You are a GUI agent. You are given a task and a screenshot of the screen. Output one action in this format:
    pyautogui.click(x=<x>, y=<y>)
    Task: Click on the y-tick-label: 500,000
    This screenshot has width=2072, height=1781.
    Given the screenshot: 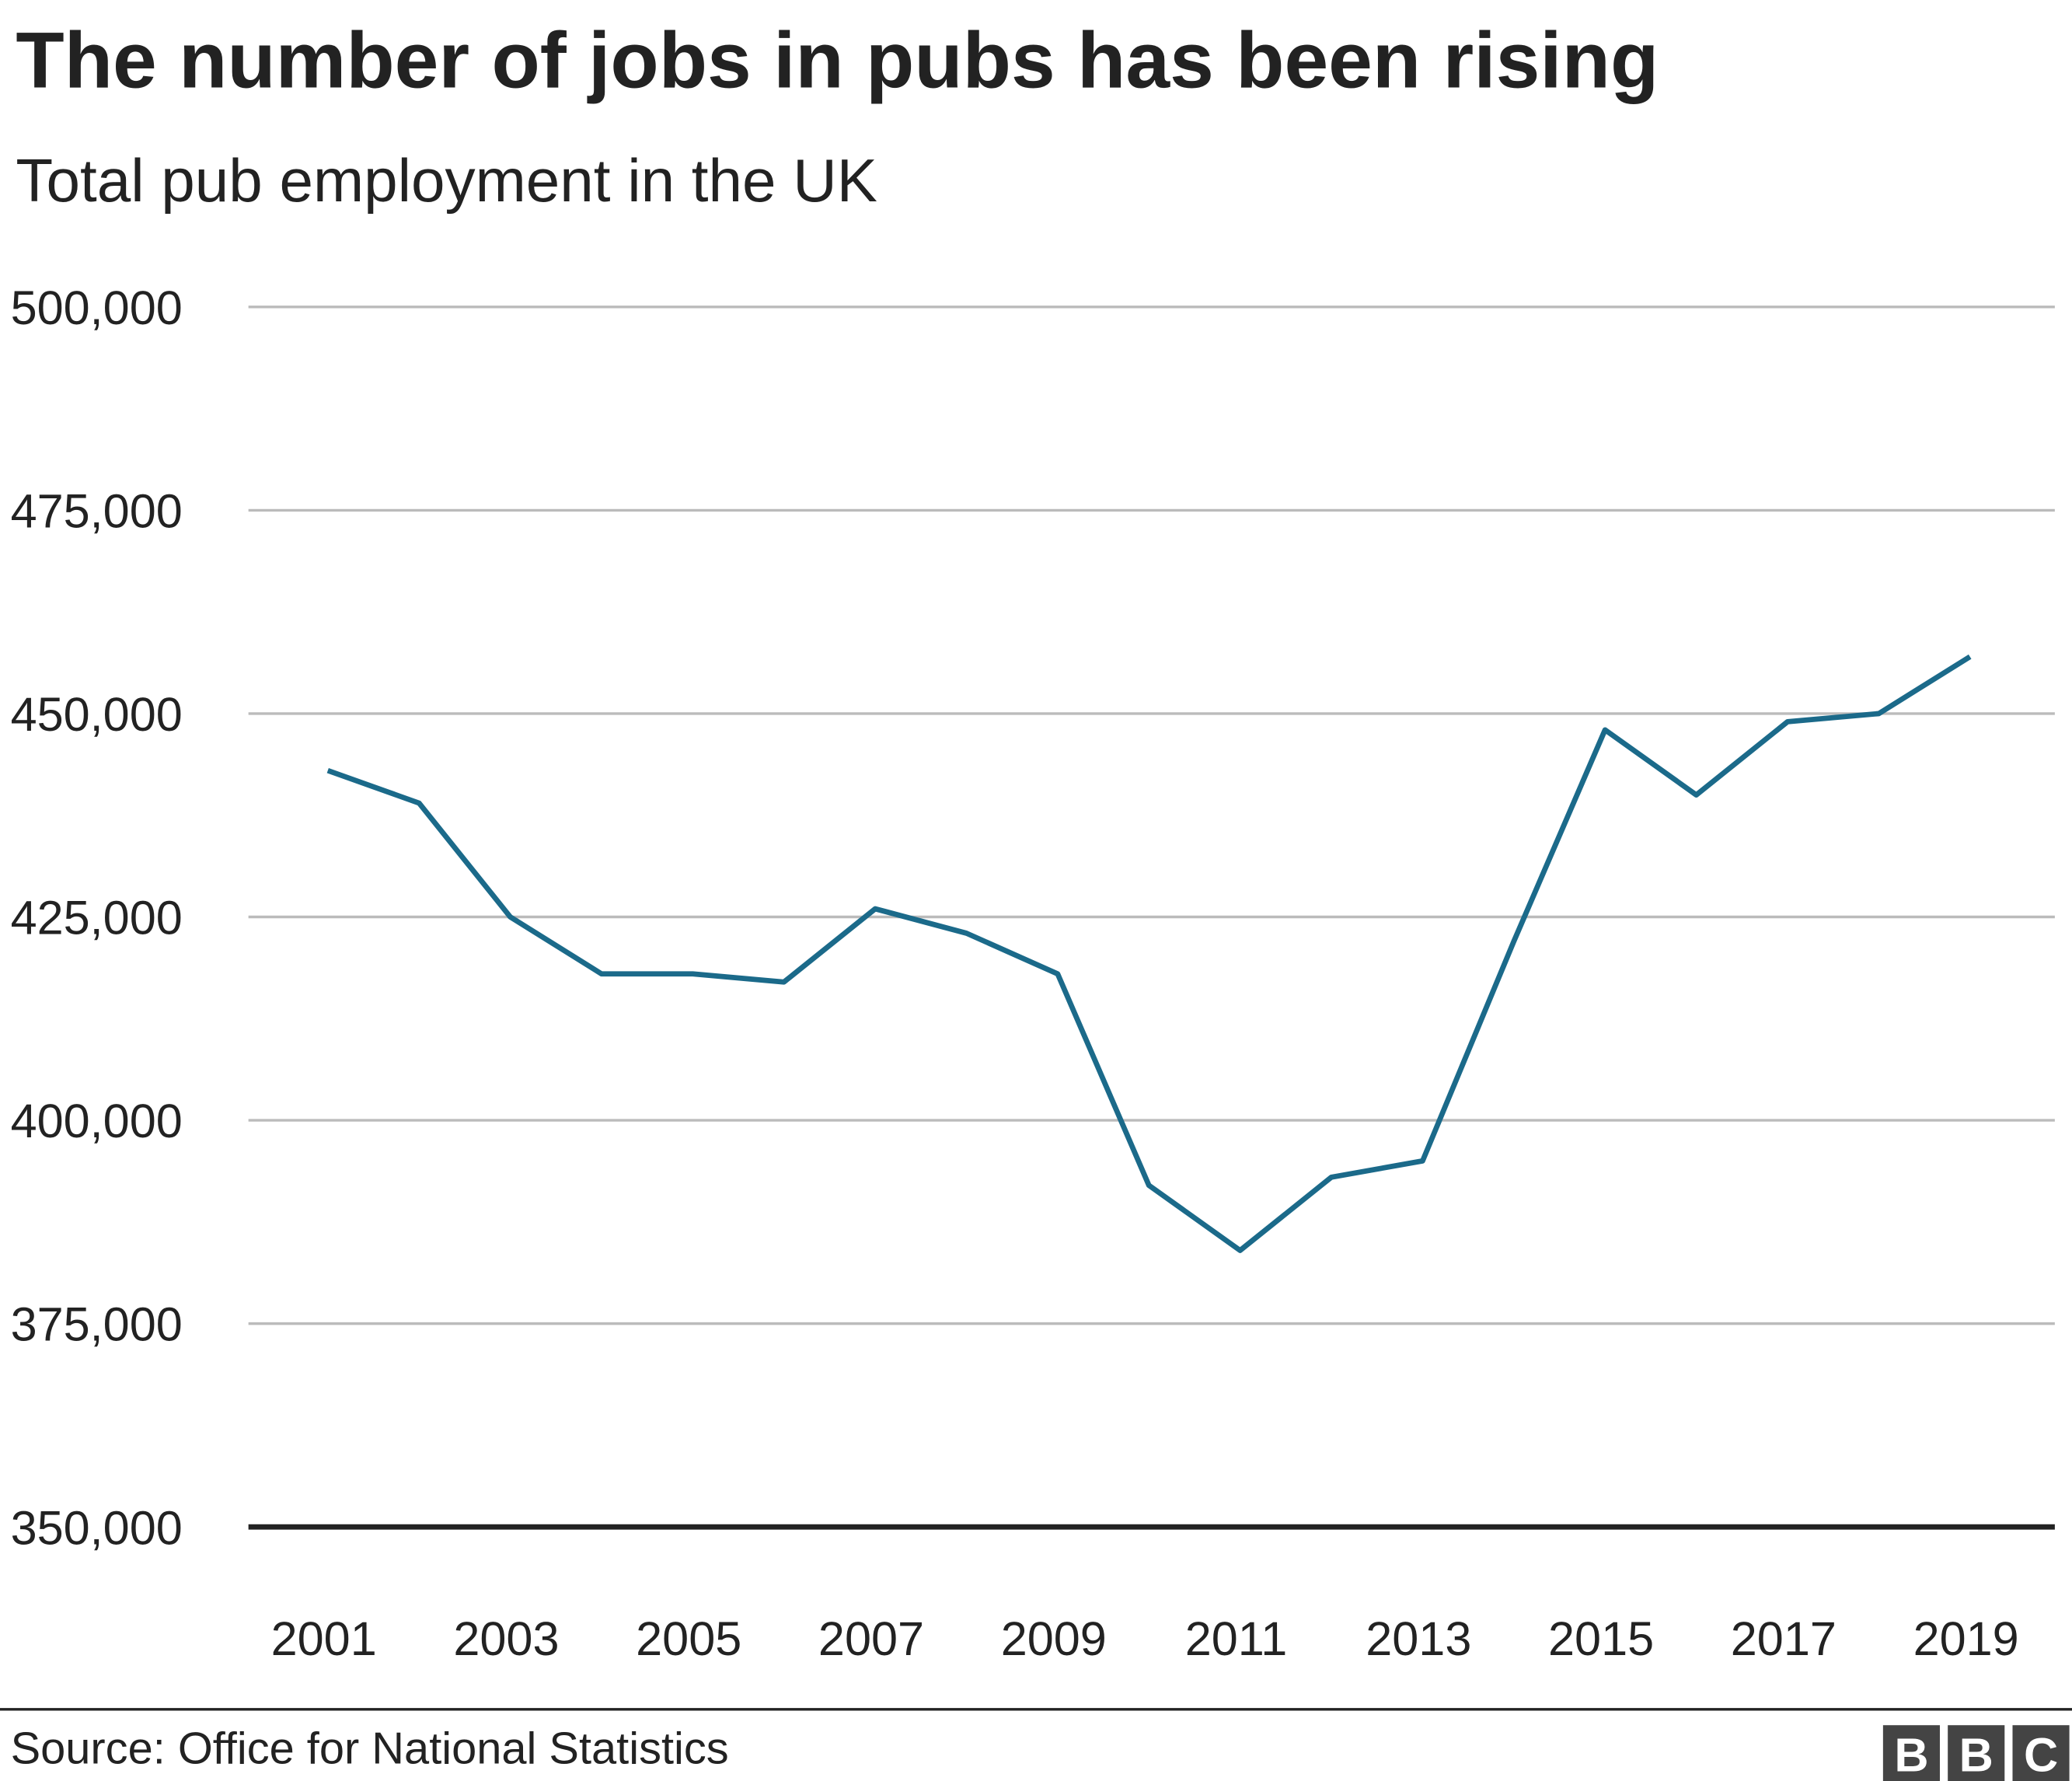 What is the action you would take?
    pyautogui.click(x=97, y=307)
    